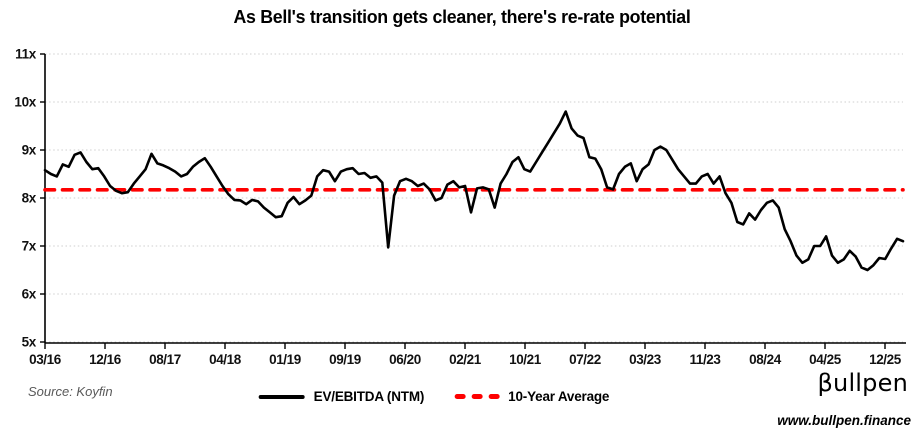 The width and height of the screenshot is (924, 437). I want to click on legend-label: 10-Year Average, so click(559, 396).